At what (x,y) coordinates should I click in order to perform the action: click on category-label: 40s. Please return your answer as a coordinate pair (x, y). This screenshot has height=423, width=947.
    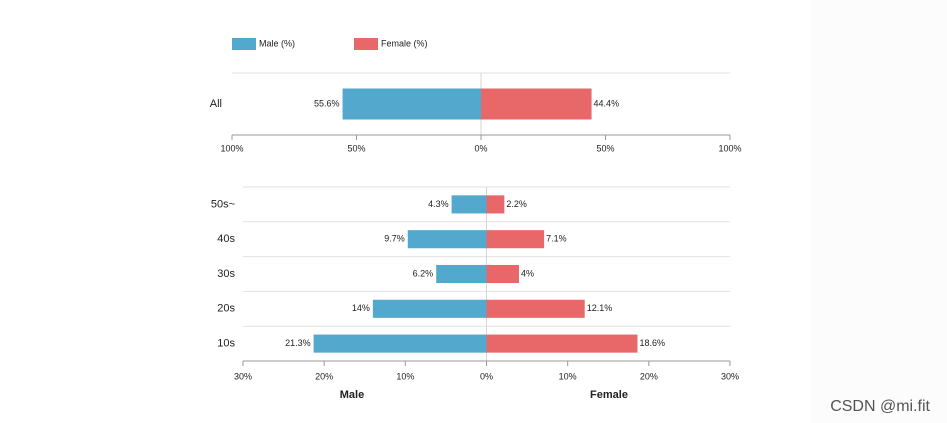
    Looking at the image, I should click on (226, 239).